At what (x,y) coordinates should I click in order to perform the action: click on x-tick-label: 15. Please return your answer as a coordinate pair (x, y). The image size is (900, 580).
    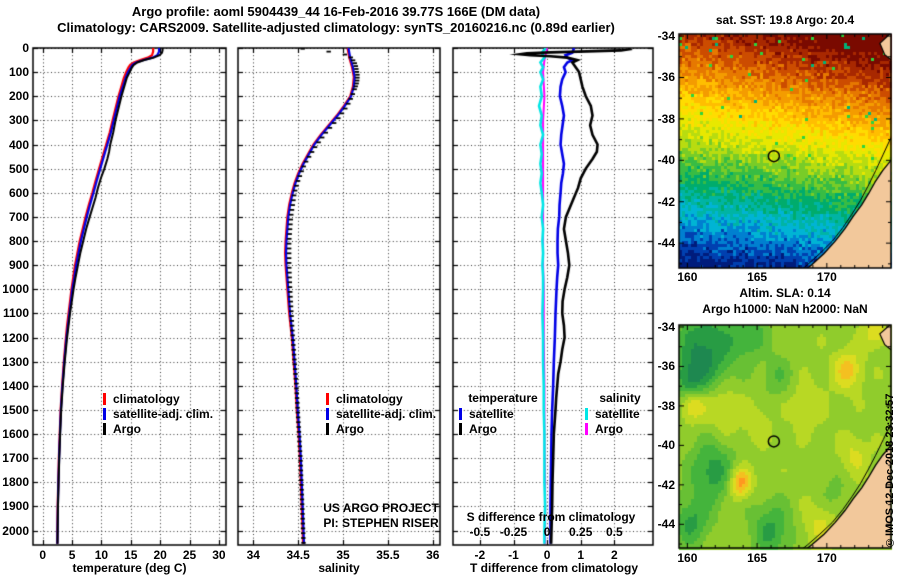
    Looking at the image, I should click on (131, 555).